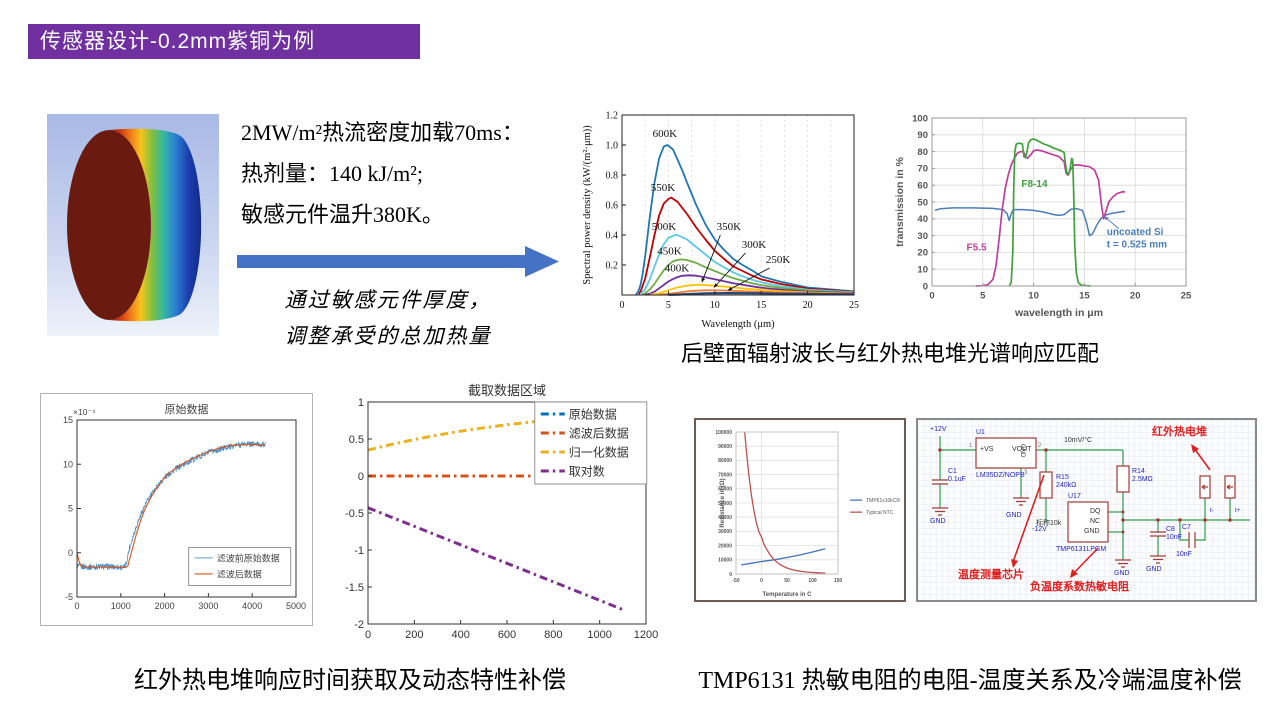 The height and width of the screenshot is (720, 1280). What do you see at coordinates (612, 146) in the screenshot?
I see `svg-text: 1.0` at bounding box center [612, 146].